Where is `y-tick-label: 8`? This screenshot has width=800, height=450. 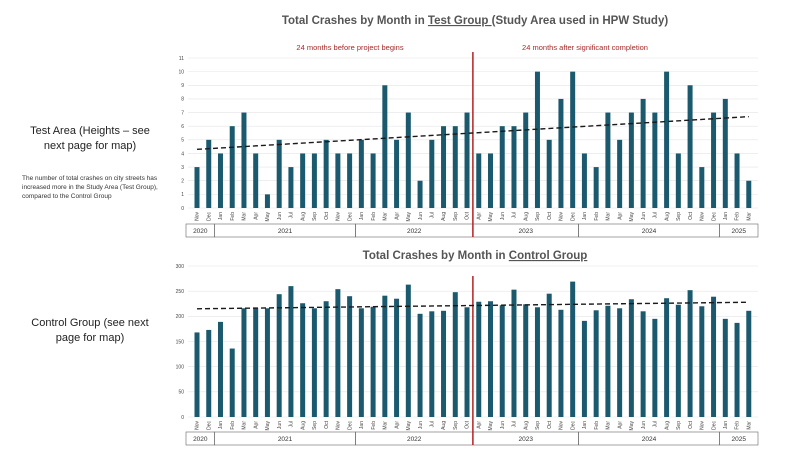 y-tick-label: 8 is located at coordinates (182, 100).